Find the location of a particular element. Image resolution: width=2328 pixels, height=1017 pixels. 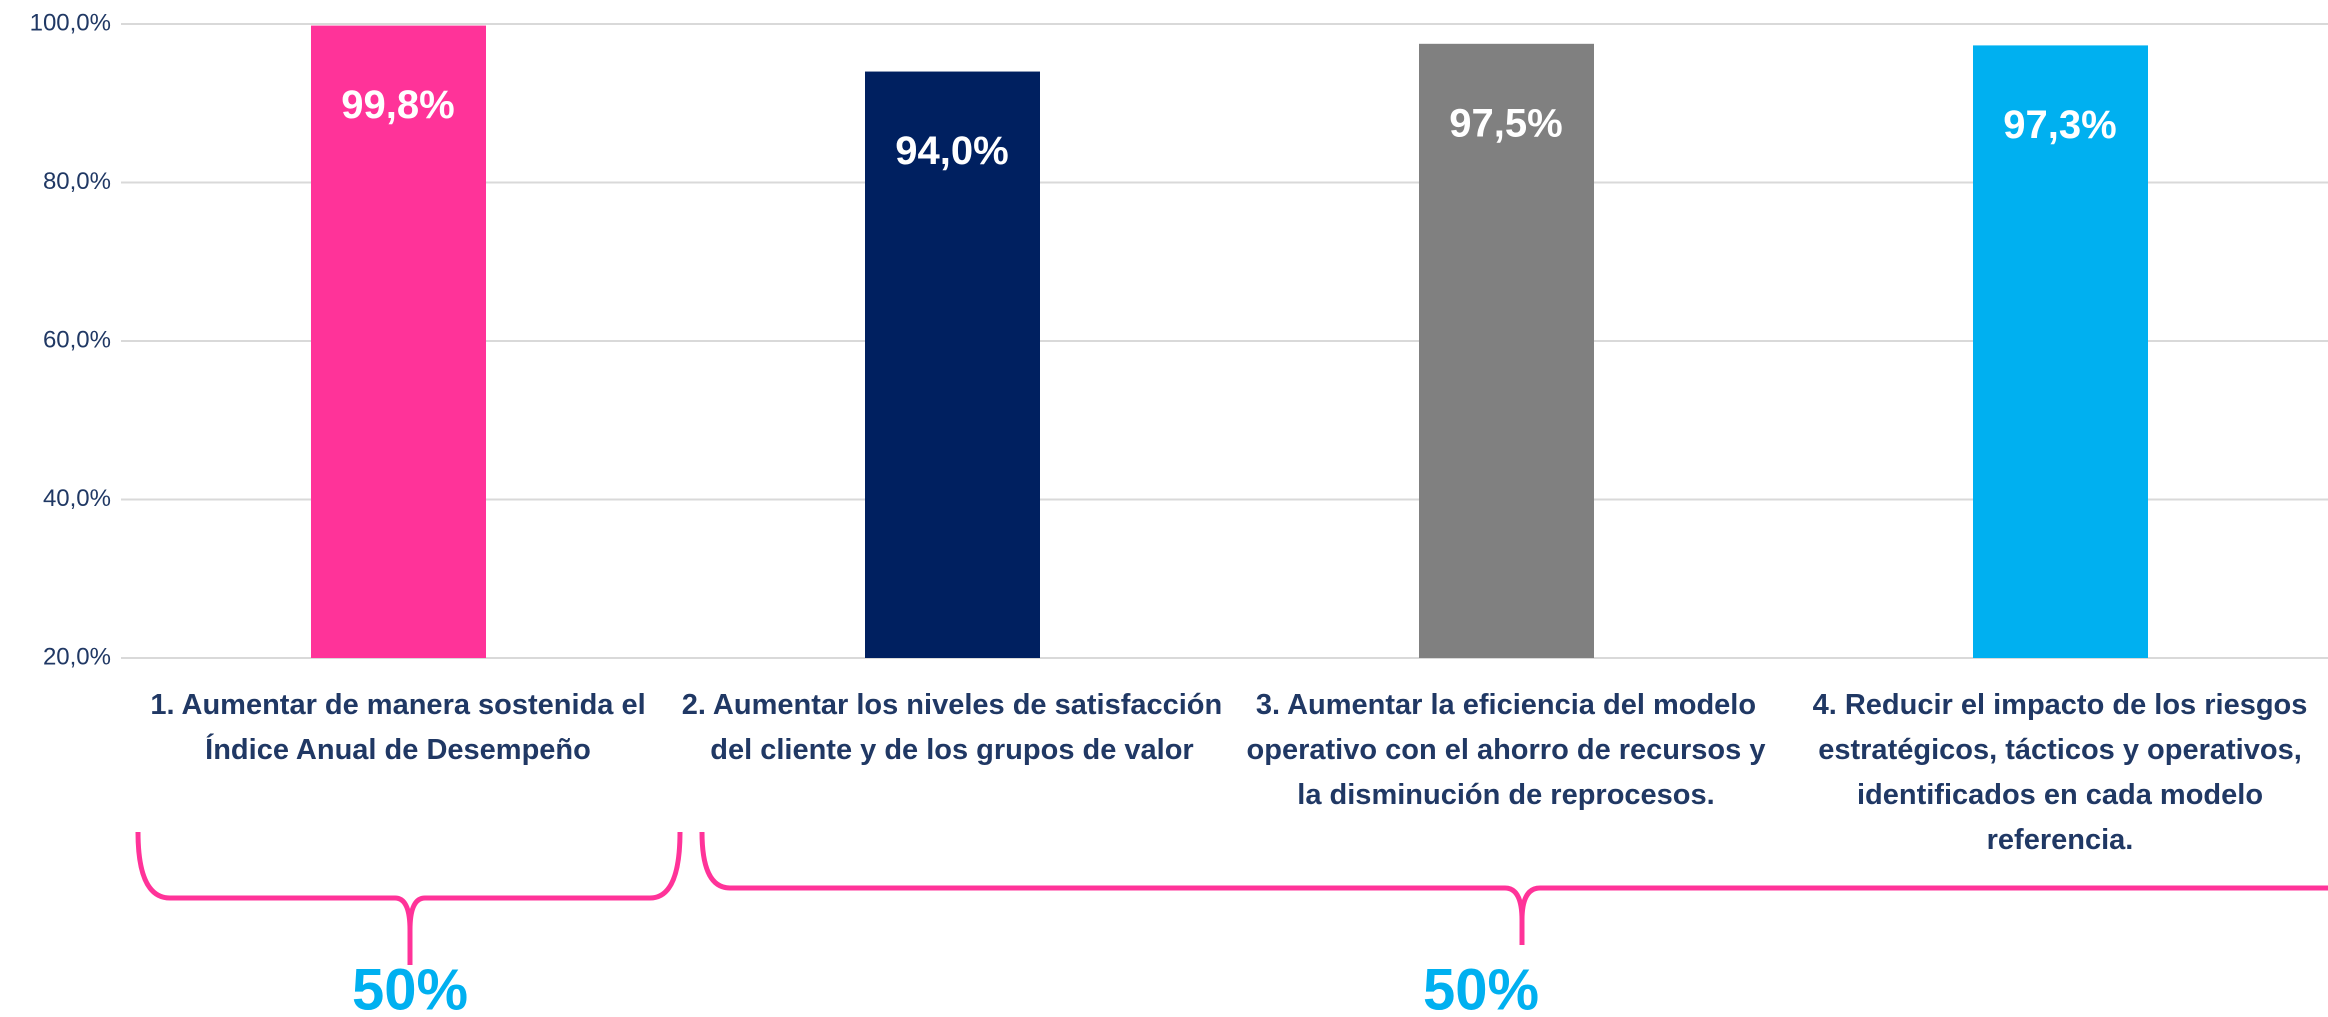

y-tick-label: 80,0% is located at coordinates (77, 181).